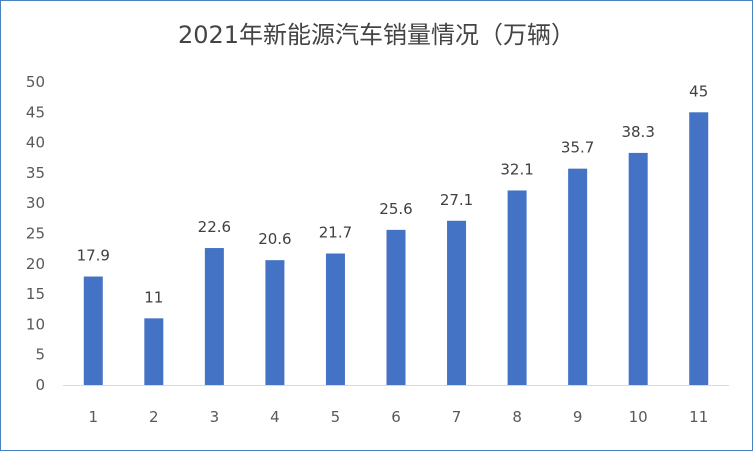 The image size is (753, 451). What do you see at coordinates (336, 417) in the screenshot?
I see `x-tick-label: 5` at bounding box center [336, 417].